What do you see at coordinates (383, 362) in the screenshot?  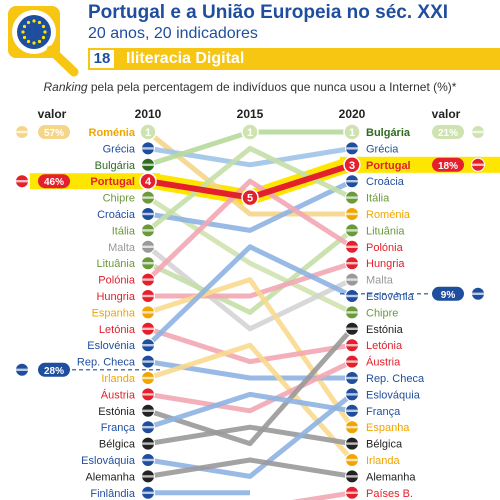 I see `label-2020-austria: Áustria` at bounding box center [383, 362].